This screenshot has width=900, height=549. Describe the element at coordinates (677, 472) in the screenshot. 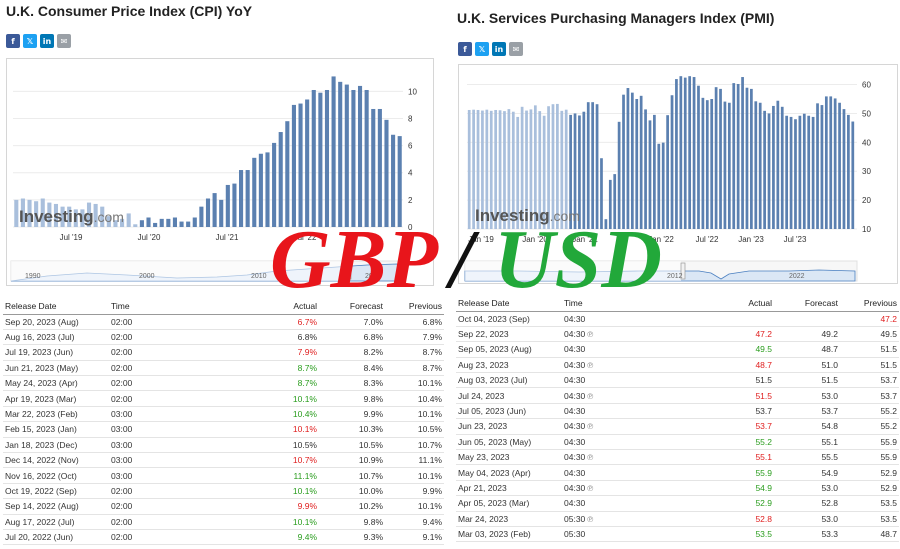

I see `table-row: May 04, 2023 (Apr) 04:30 55.9 54.9 52.9` at that location.